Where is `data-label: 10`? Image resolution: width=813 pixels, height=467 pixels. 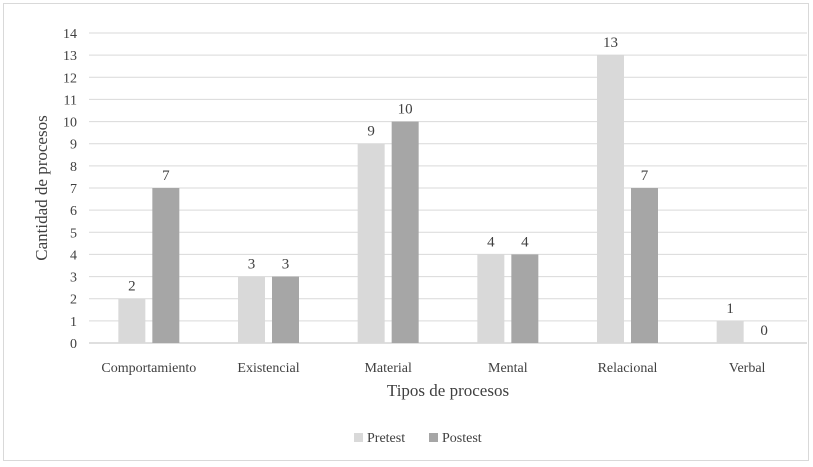
data-label: 10 is located at coordinates (405, 110).